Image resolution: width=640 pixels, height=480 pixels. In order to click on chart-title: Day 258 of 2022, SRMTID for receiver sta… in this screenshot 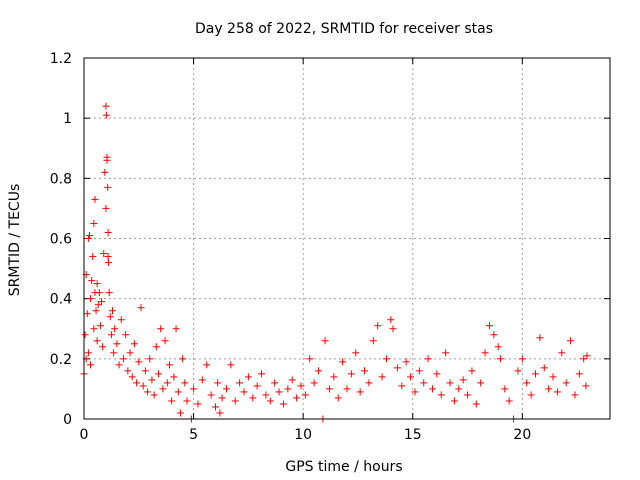, I will do `click(344, 29)`.